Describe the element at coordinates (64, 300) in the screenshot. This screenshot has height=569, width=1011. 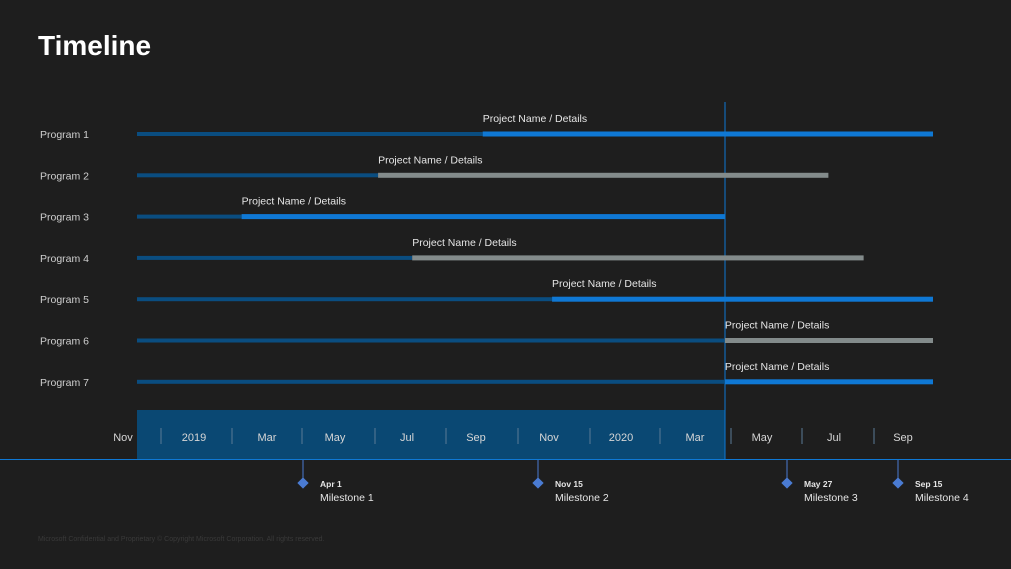
I see `program-label: Program 5` at that location.